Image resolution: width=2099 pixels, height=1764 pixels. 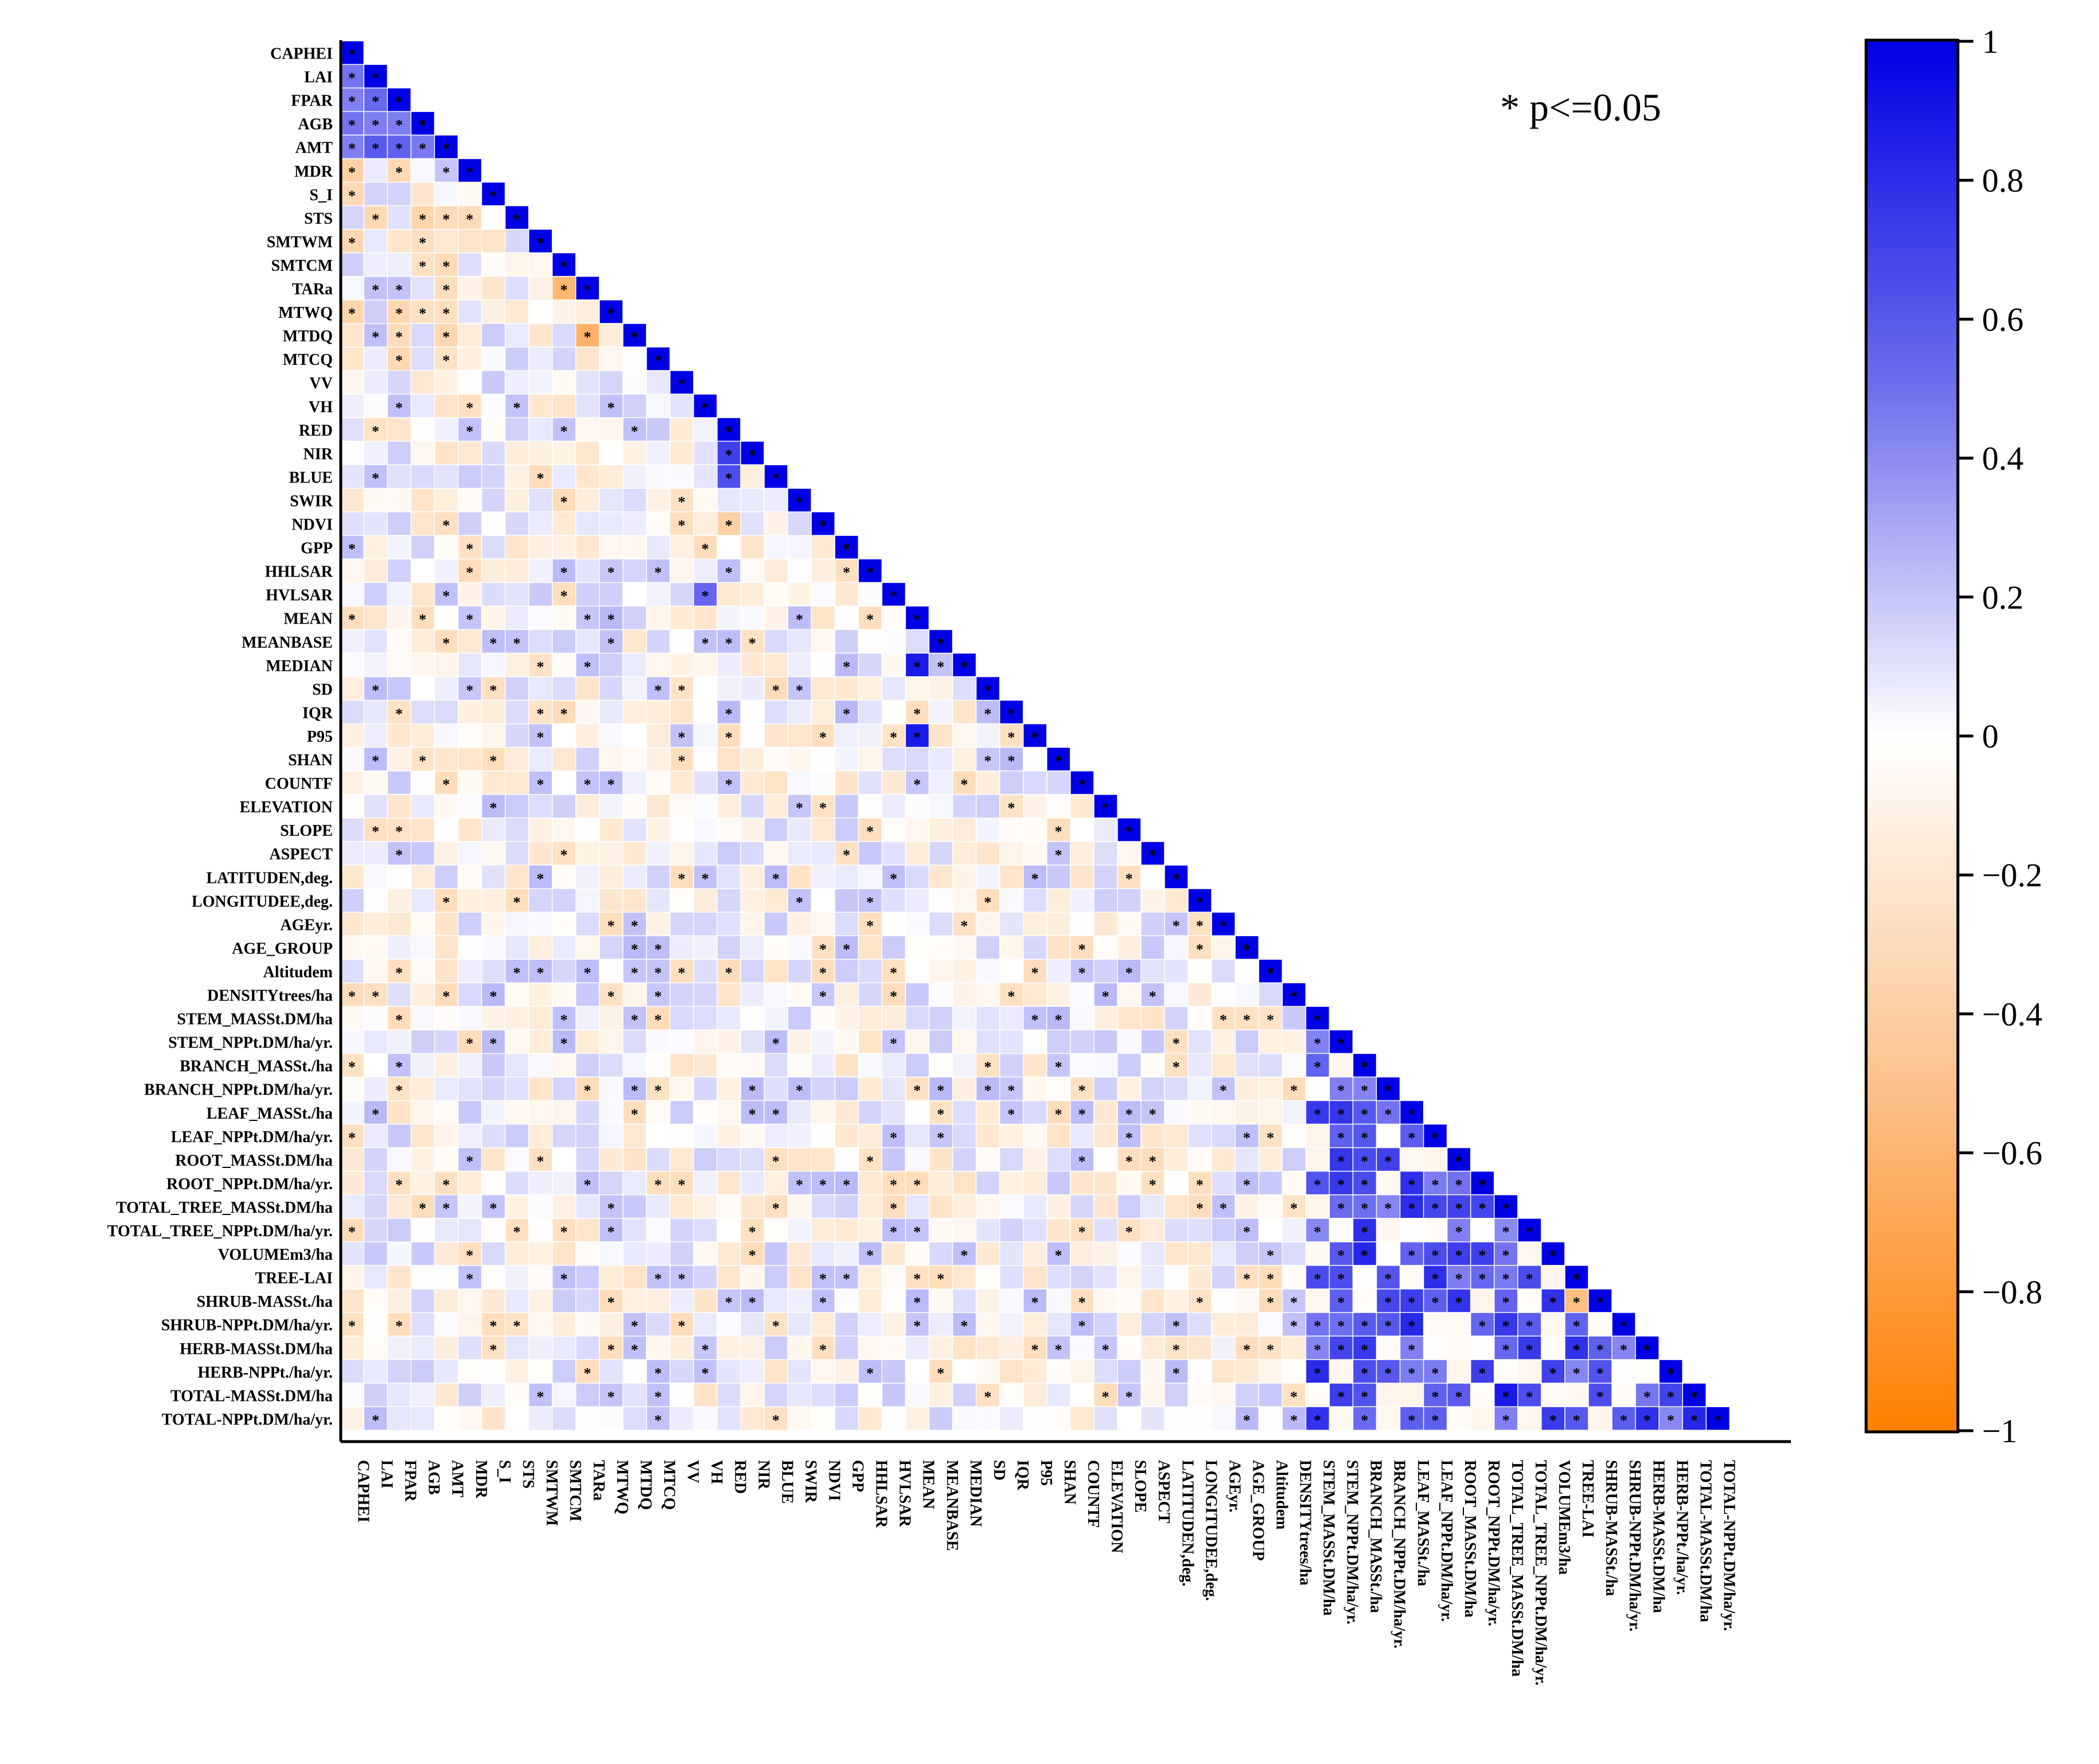 What do you see at coordinates (1211, 1530) in the screenshot?
I see `column-label: LONGITUDEE,deg.` at bounding box center [1211, 1530].